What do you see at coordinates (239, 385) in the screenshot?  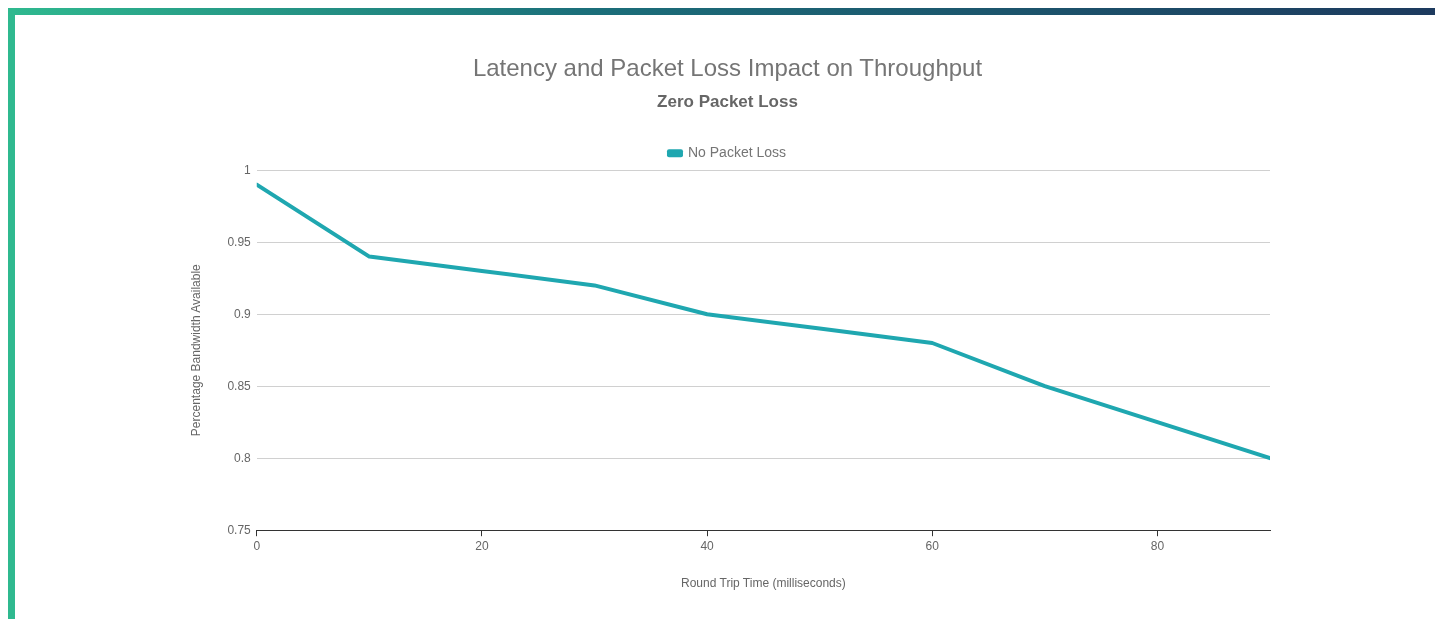 I see `y-tick-label: 0.85` at bounding box center [239, 385].